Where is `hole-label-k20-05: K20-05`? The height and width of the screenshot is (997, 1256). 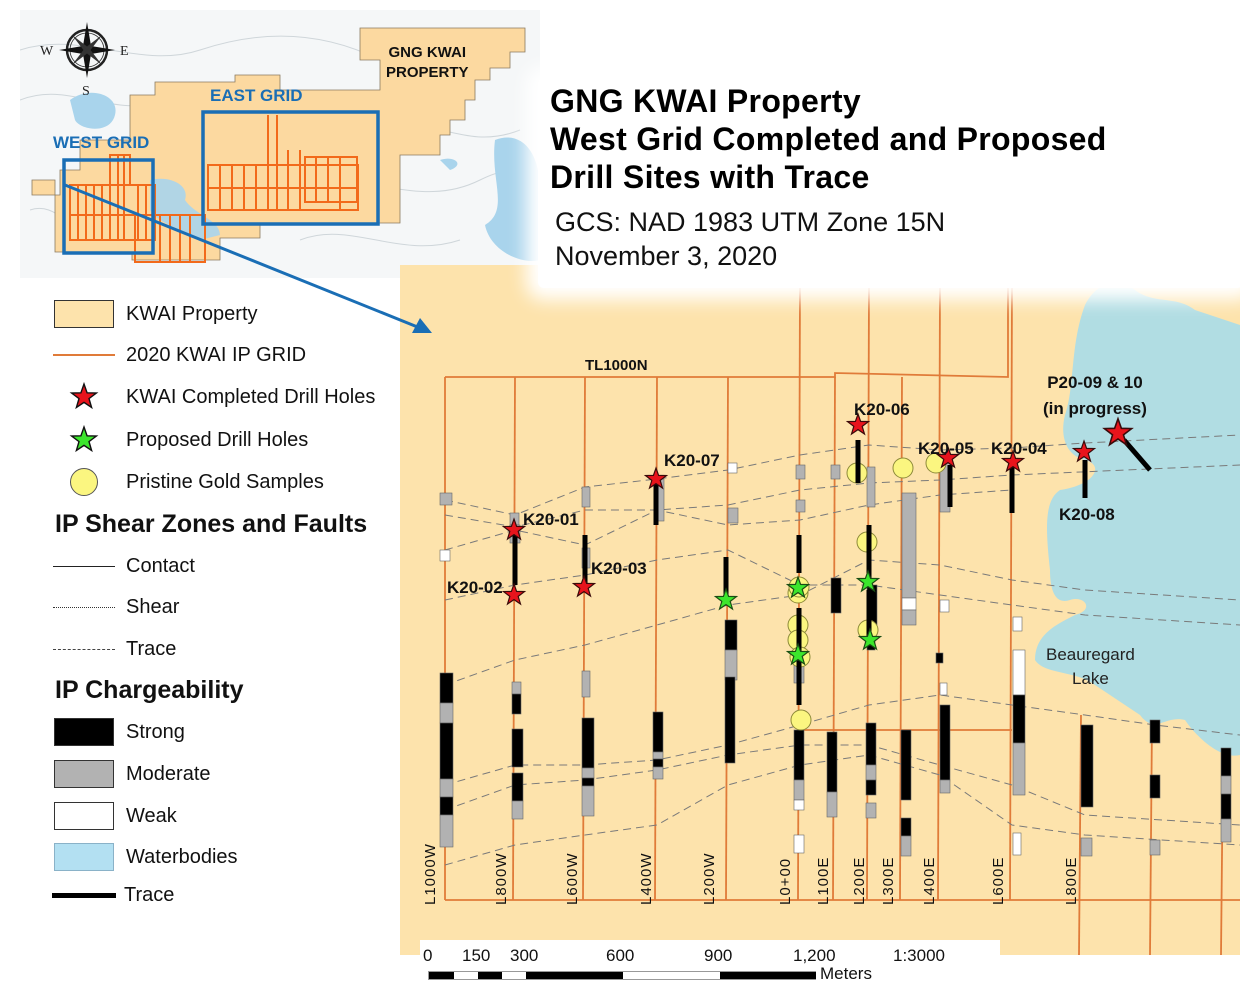 hole-label-k20-05: K20-05 is located at coordinates (946, 448).